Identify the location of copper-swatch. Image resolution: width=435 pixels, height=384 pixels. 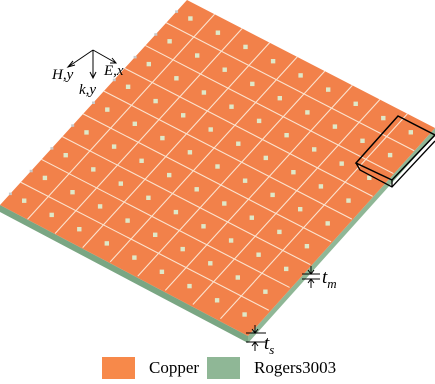
(118, 368).